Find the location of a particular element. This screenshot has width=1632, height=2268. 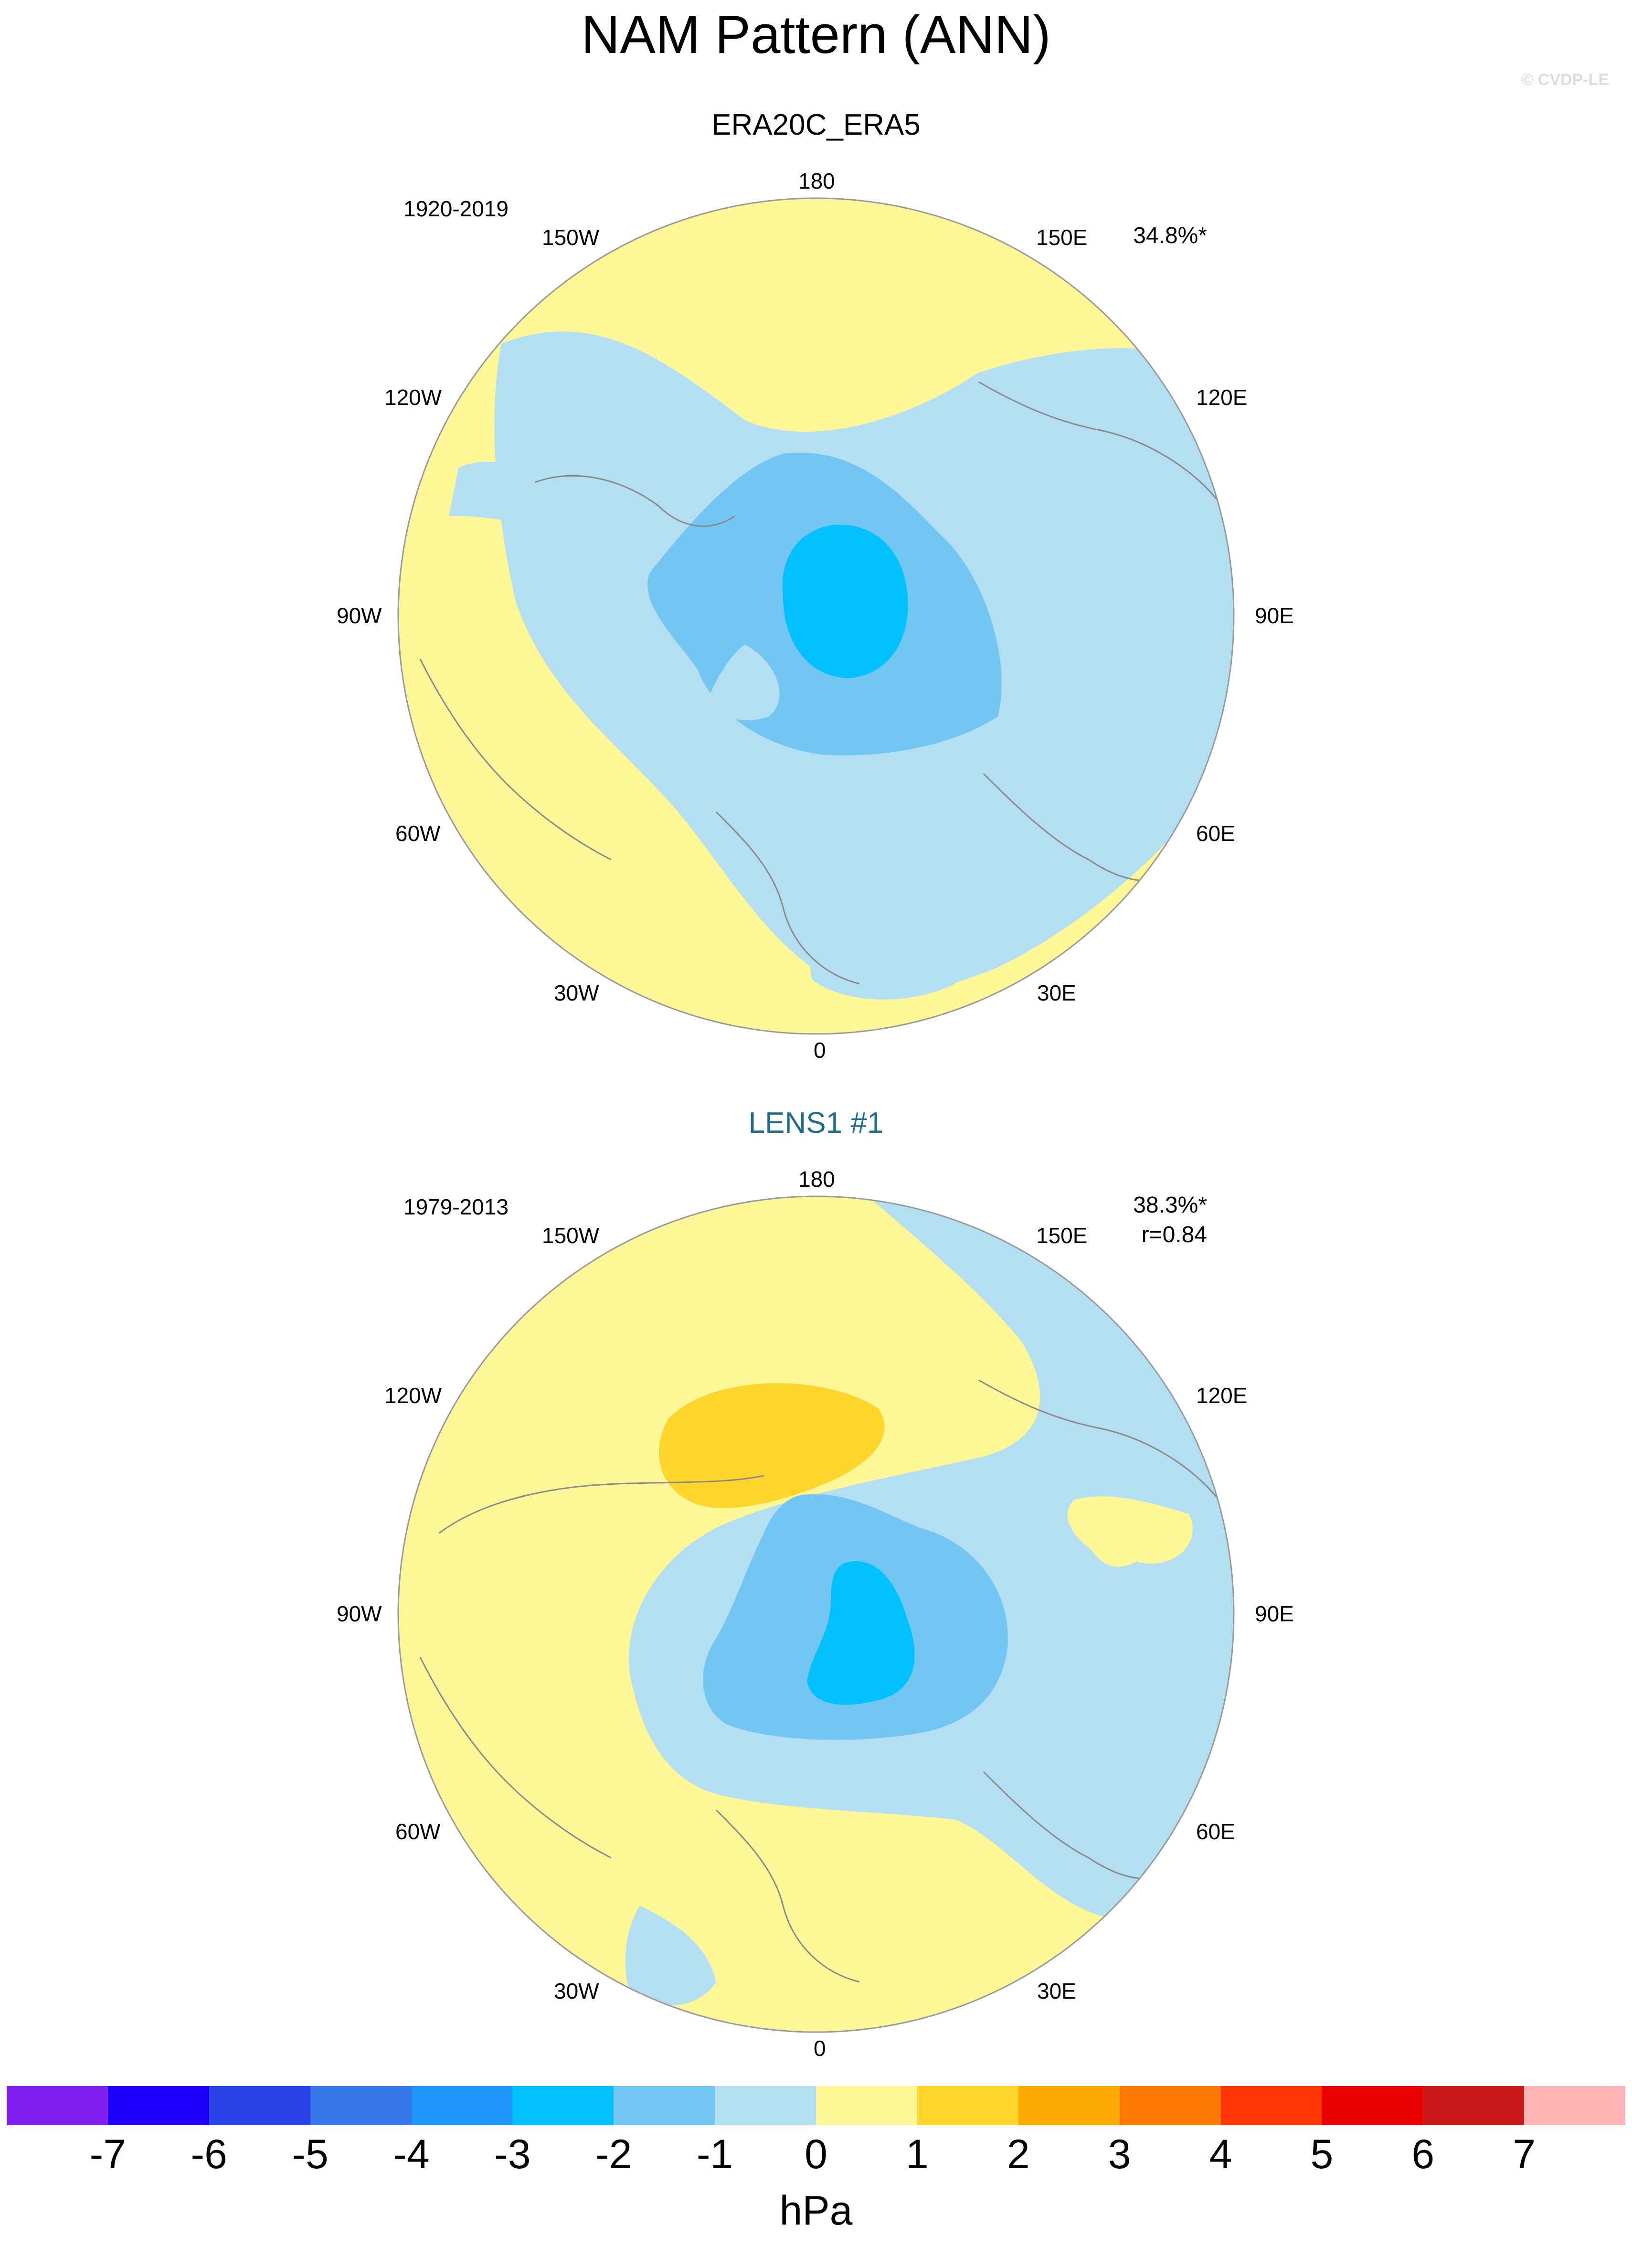

panel-2-period: 1979-2013 is located at coordinates (456, 1206).